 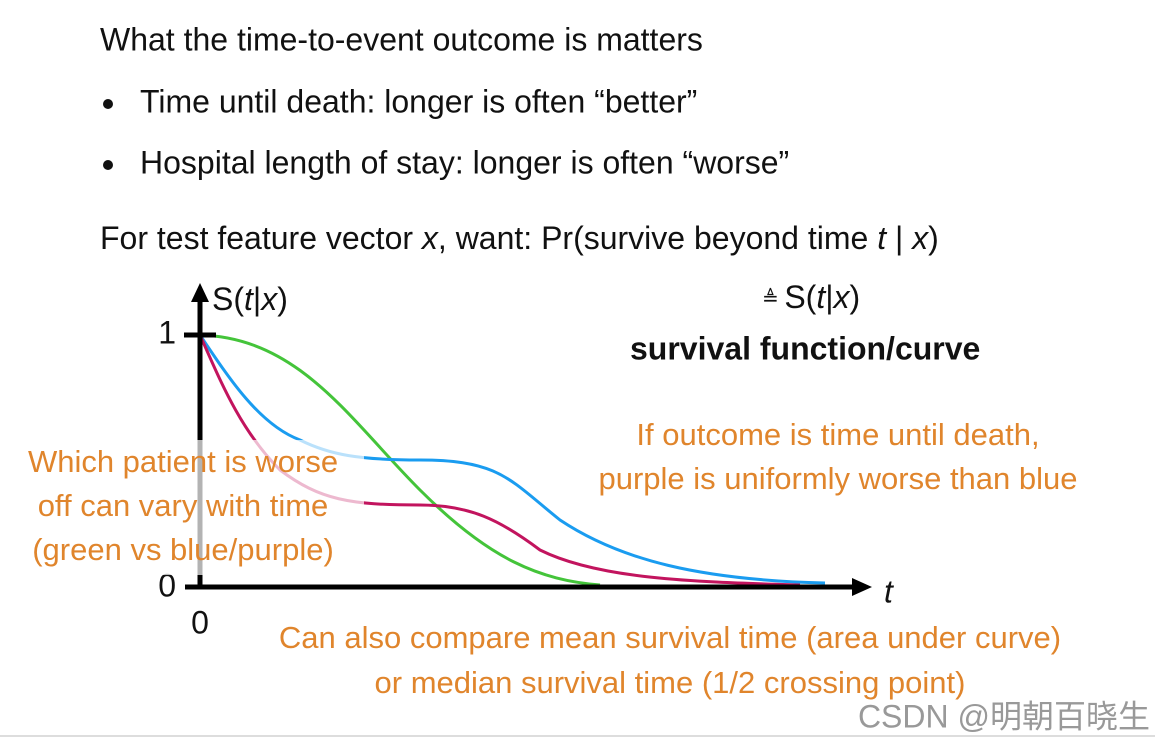 What do you see at coordinates (183, 549) in the screenshot?
I see `annotation: (green vs blue/purple)` at bounding box center [183, 549].